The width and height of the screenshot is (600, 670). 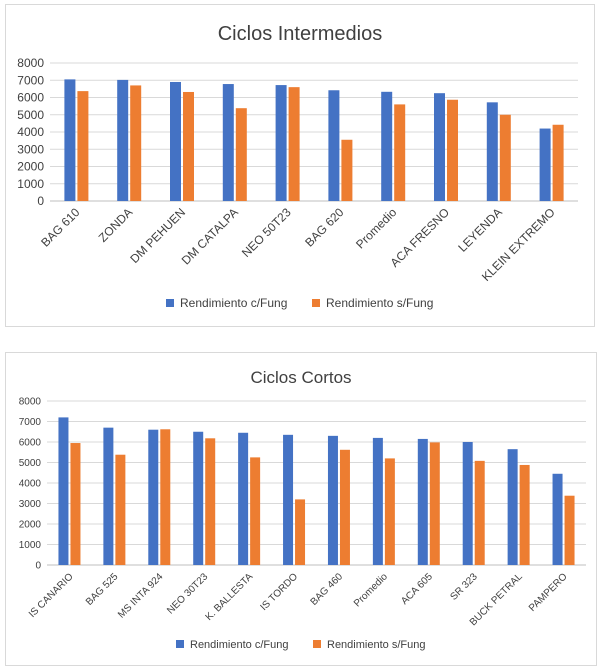 What do you see at coordinates (230, 597) in the screenshot?
I see `x-category-label: K. BALLESTA` at bounding box center [230, 597].